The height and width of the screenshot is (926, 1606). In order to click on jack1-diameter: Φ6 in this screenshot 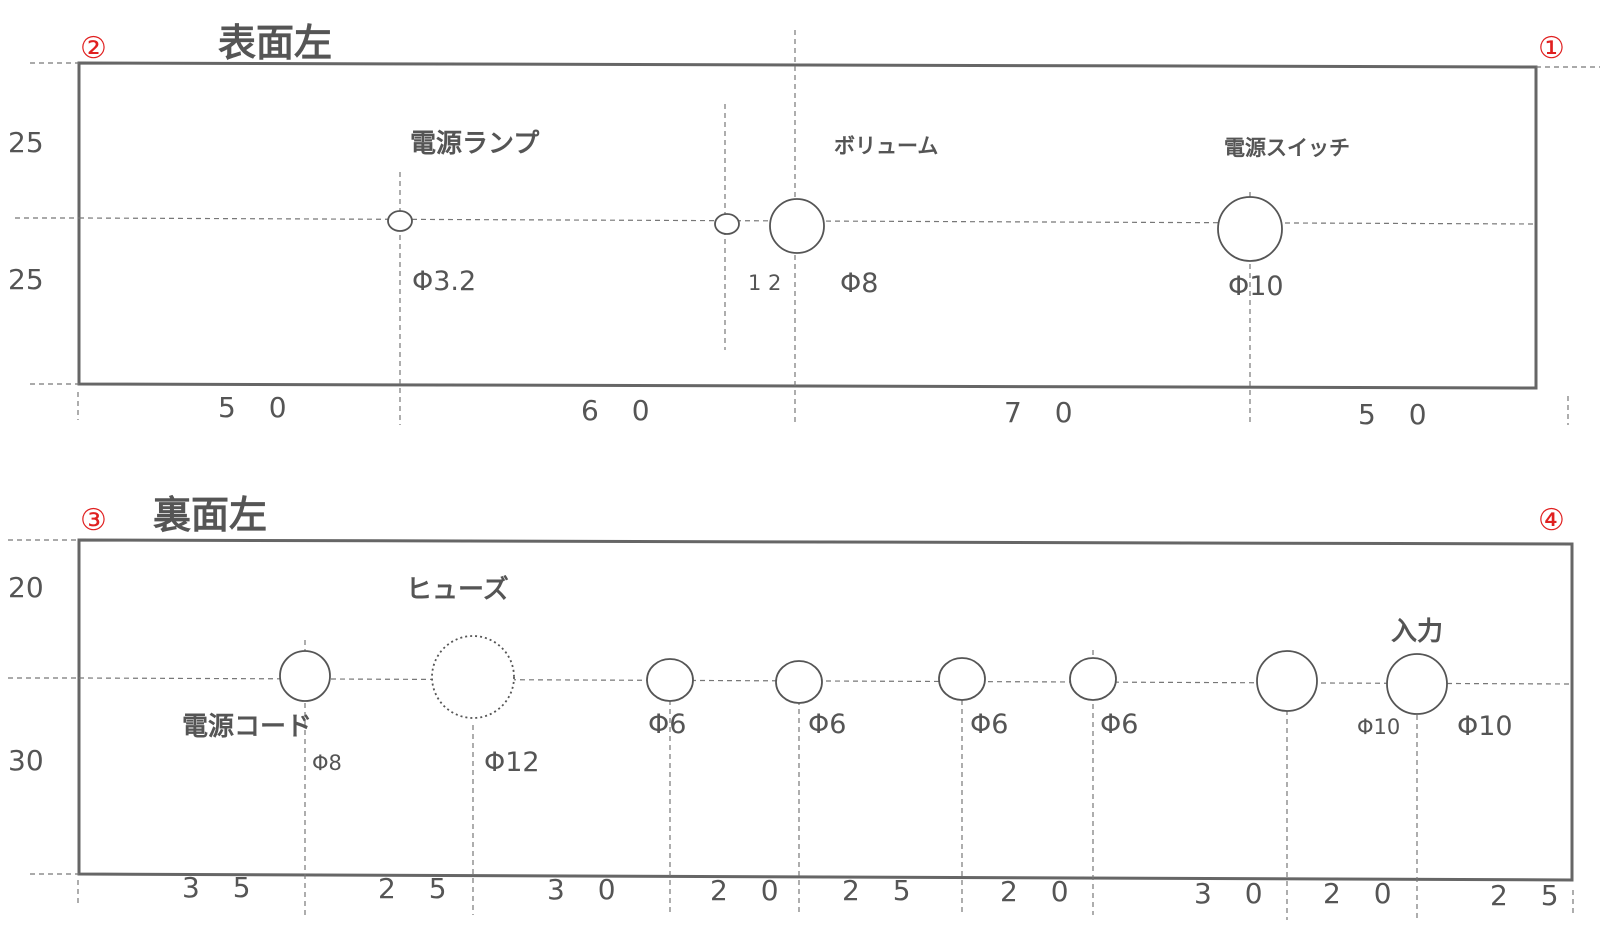, I will do `click(667, 724)`.